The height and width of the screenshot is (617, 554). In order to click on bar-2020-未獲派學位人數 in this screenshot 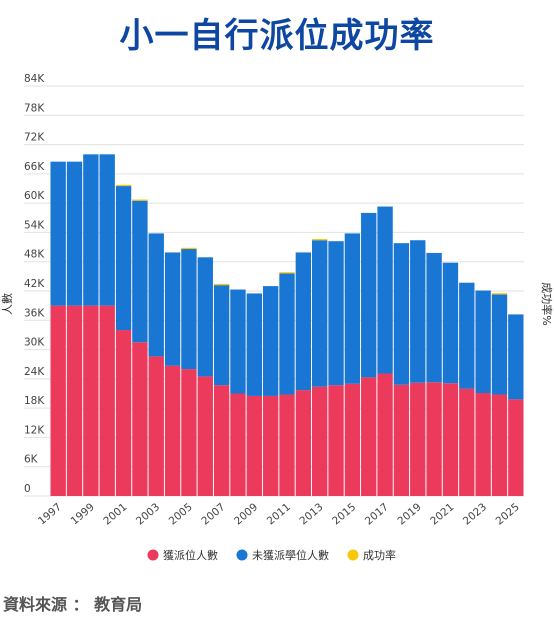, I will do `click(434, 317)`.